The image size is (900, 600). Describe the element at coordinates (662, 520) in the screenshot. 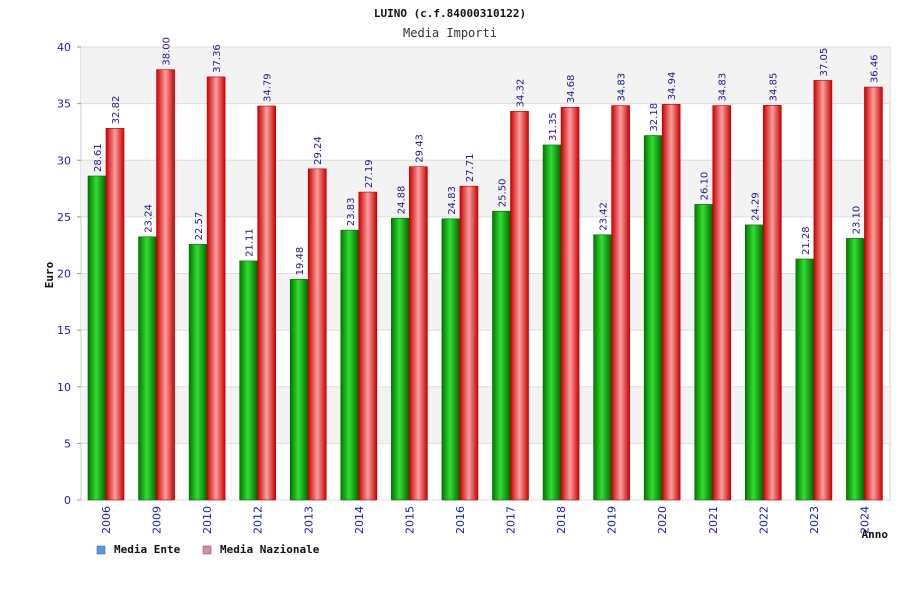

I see `x-tick-label: 2020` at that location.